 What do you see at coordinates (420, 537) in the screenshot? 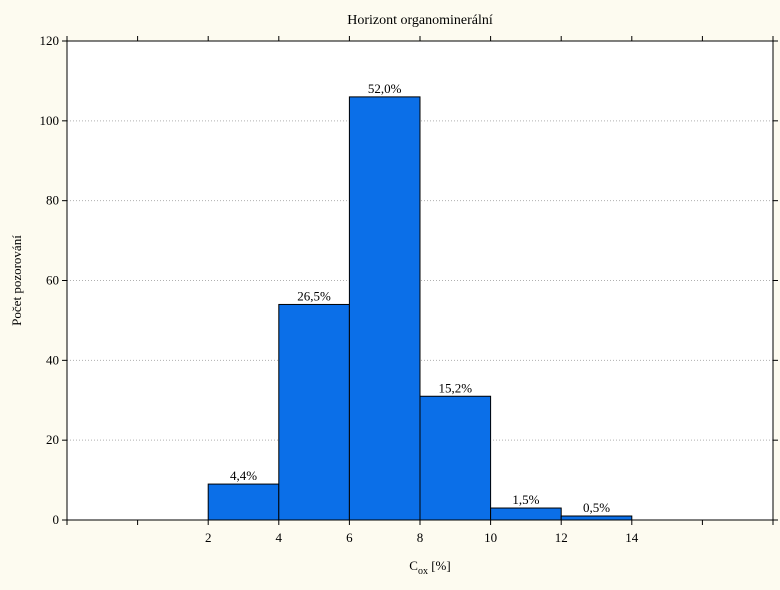
I see `x-tick-label: 8` at bounding box center [420, 537].